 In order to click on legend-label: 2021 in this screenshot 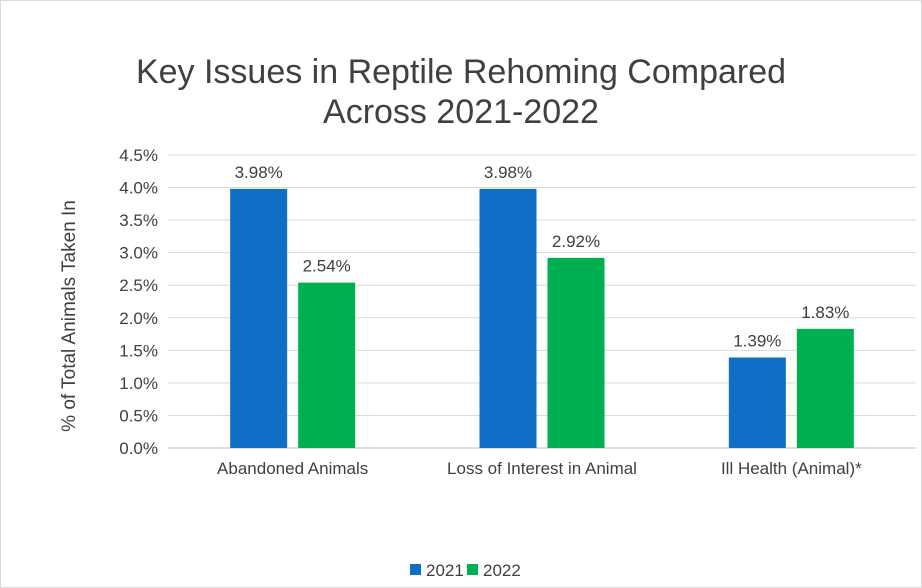, I will do `click(445, 570)`.